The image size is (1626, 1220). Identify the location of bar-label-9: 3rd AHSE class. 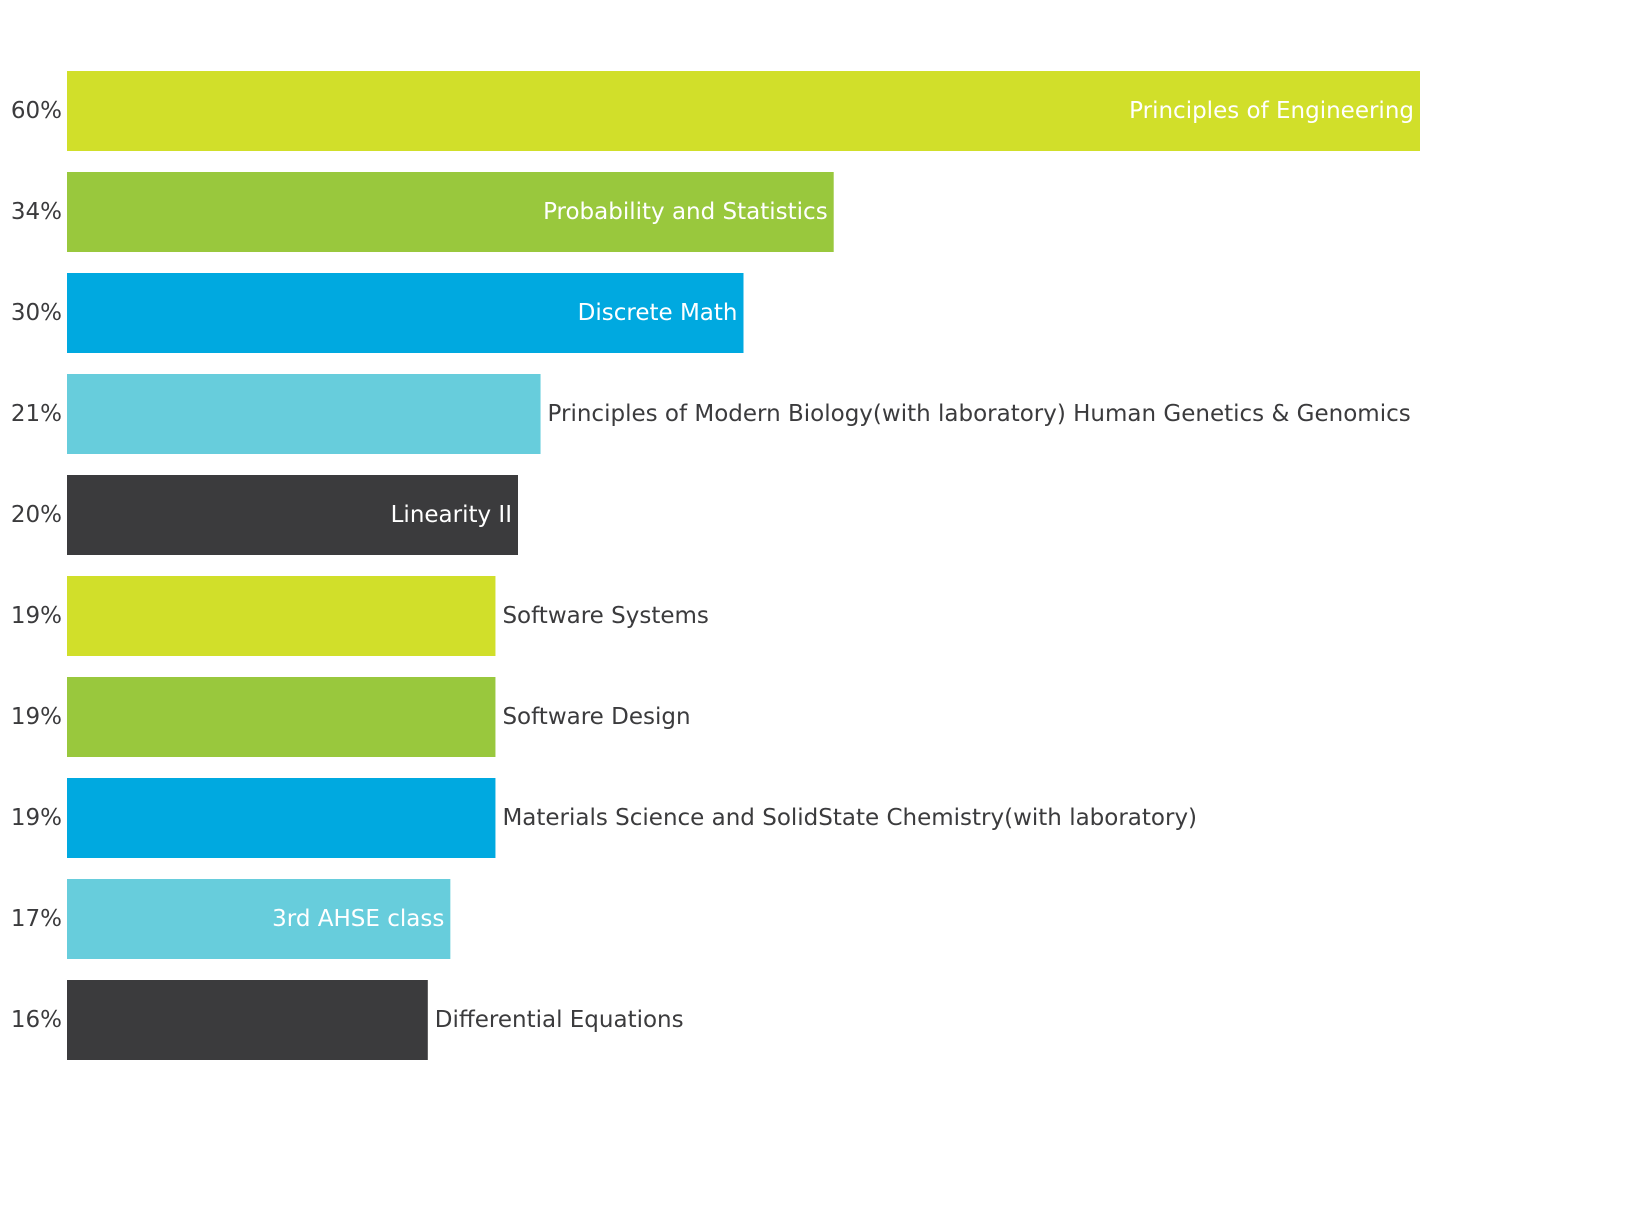
(358, 919).